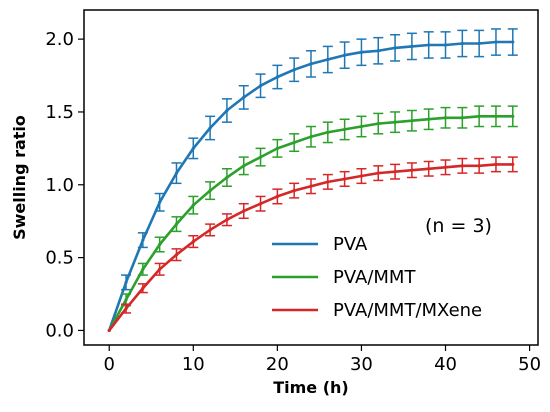 This screenshot has height=412, width=550. What do you see at coordinates (529, 364) in the screenshot?
I see `x-tick-label: 50` at bounding box center [529, 364].